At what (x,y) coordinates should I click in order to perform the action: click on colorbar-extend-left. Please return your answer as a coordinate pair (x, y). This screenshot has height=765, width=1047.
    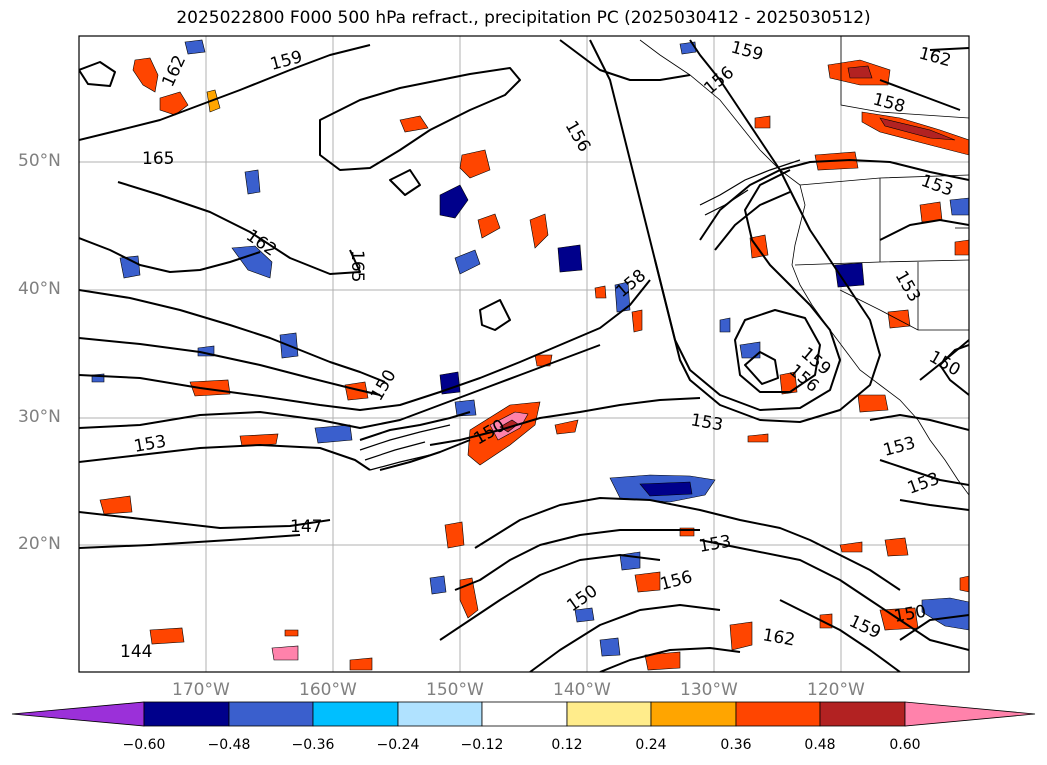
    Looking at the image, I should click on (78, 714).